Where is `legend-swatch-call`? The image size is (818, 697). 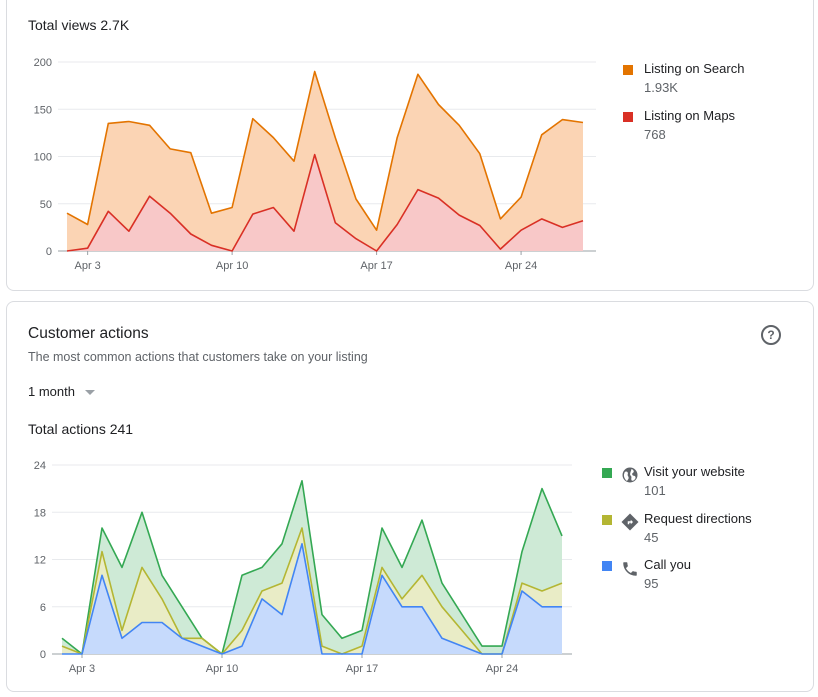 legend-swatch-call is located at coordinates (607, 566).